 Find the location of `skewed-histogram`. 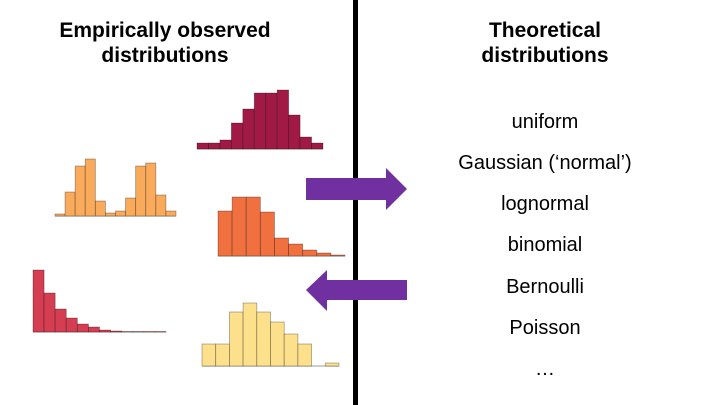

skewed-histogram is located at coordinates (270, 334).